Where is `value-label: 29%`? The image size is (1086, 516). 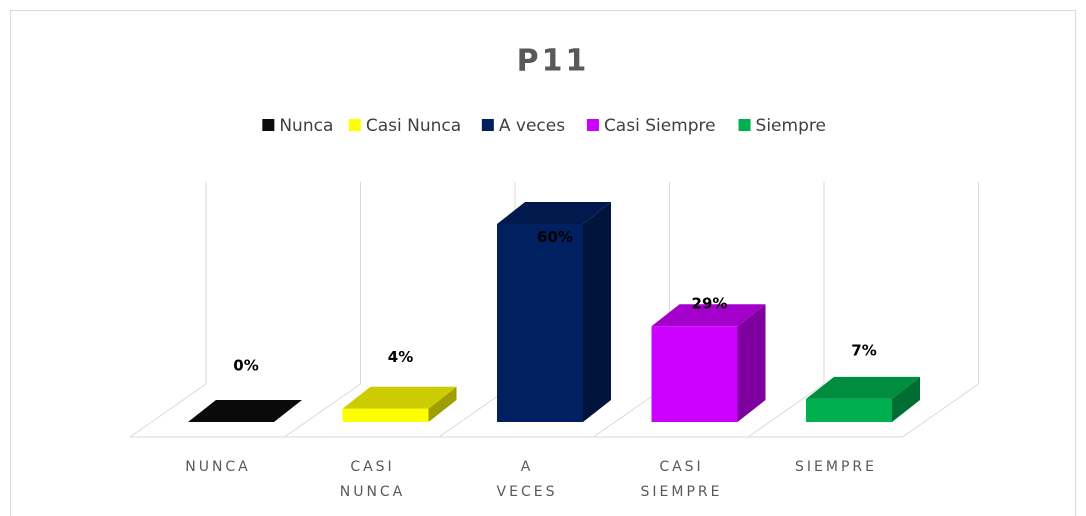 value-label: 29% is located at coordinates (710, 303).